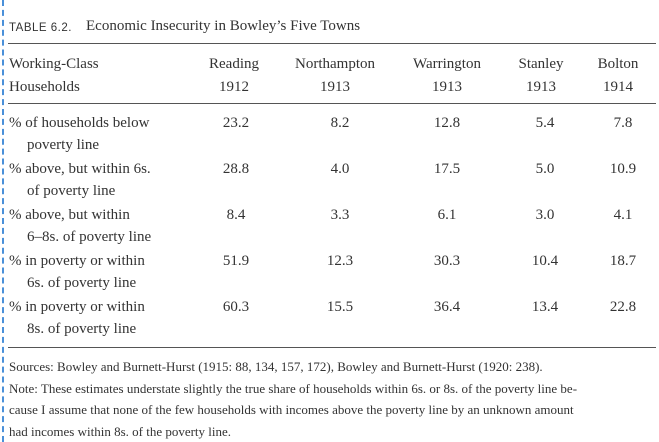 The height and width of the screenshot is (442, 659). What do you see at coordinates (340, 123) in the screenshot?
I see `cell: 8.2` at bounding box center [340, 123].